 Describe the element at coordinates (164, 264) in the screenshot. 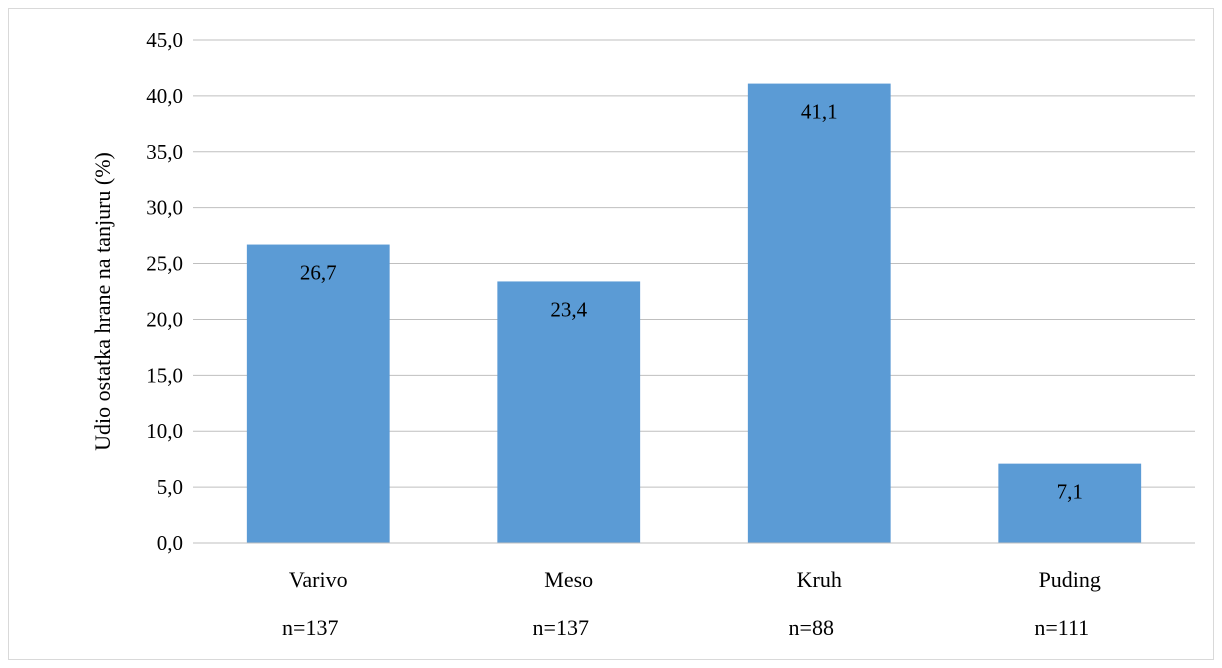

I see `y-tick-label: 25,0` at that location.